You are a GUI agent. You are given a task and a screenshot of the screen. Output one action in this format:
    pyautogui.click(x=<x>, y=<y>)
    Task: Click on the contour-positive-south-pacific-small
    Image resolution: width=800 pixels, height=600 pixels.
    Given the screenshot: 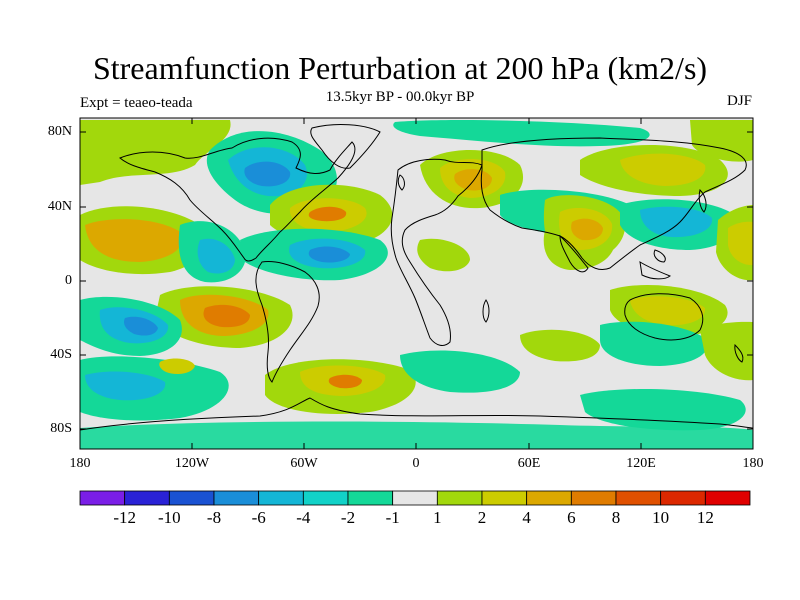 What is the action you would take?
    pyautogui.click(x=177, y=366)
    